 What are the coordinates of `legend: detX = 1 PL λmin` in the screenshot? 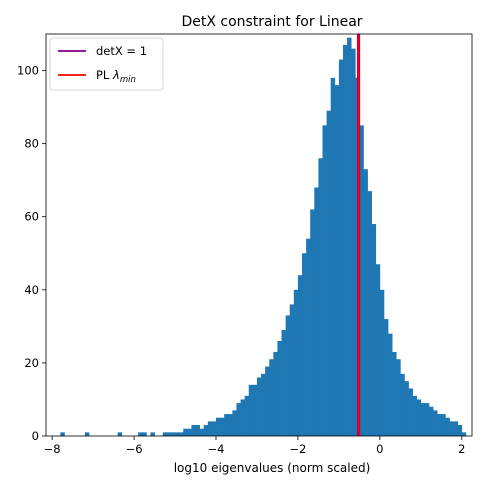 It's located at (106, 64).